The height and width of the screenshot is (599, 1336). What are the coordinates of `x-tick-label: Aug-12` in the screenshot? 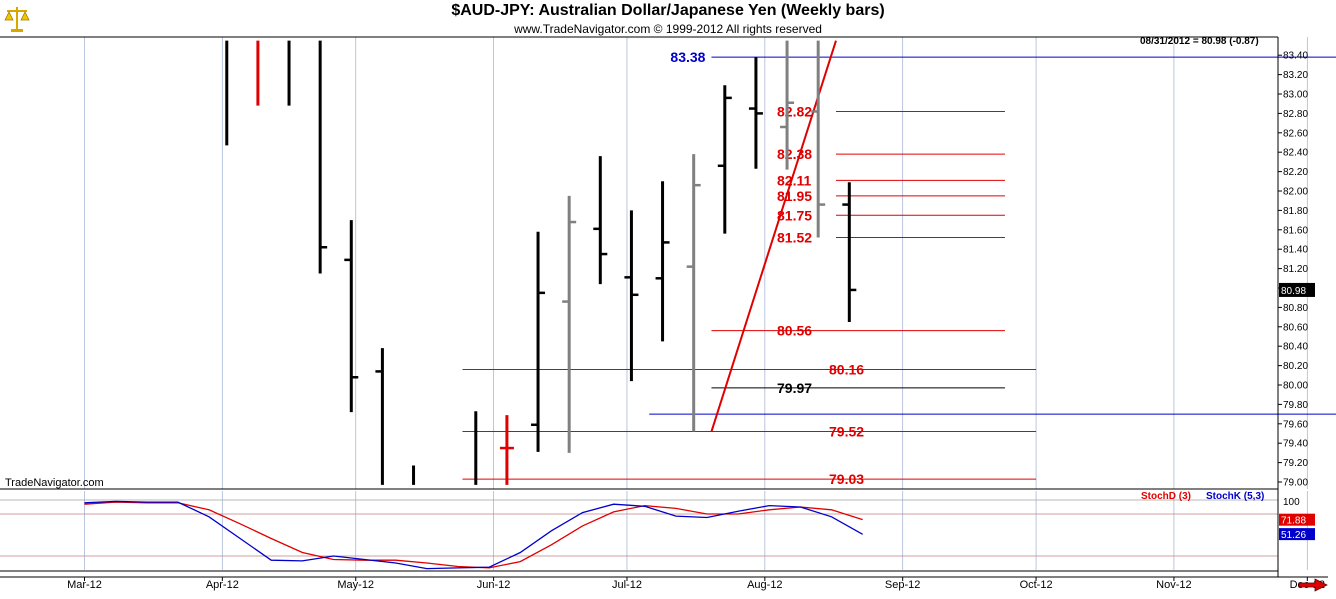 It's located at (764, 585).